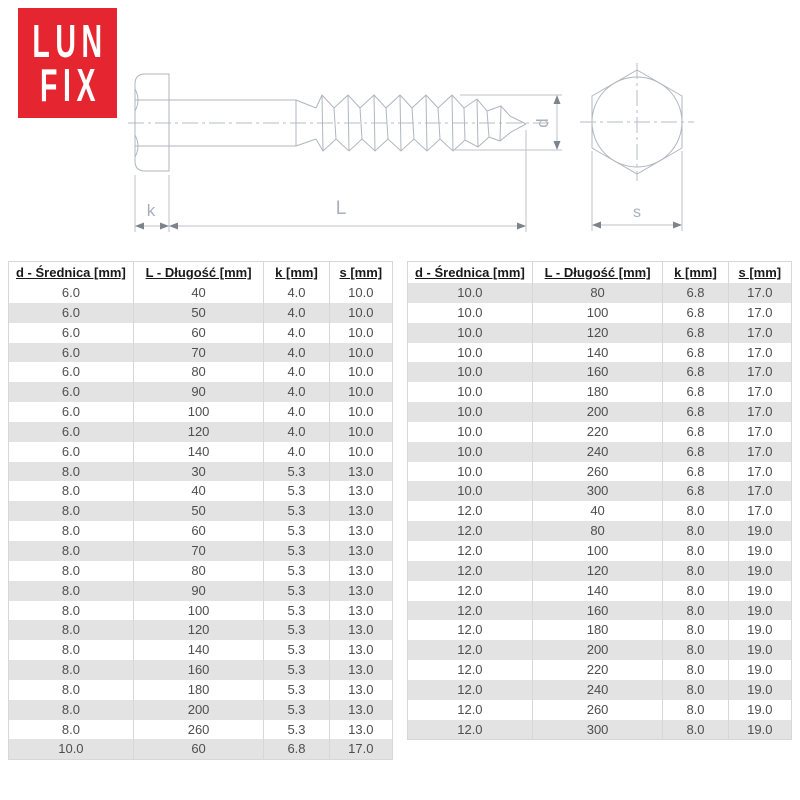 Image resolution: width=800 pixels, height=800 pixels. I want to click on table-row: 12.0 180 8.0 19.0, so click(600, 630).